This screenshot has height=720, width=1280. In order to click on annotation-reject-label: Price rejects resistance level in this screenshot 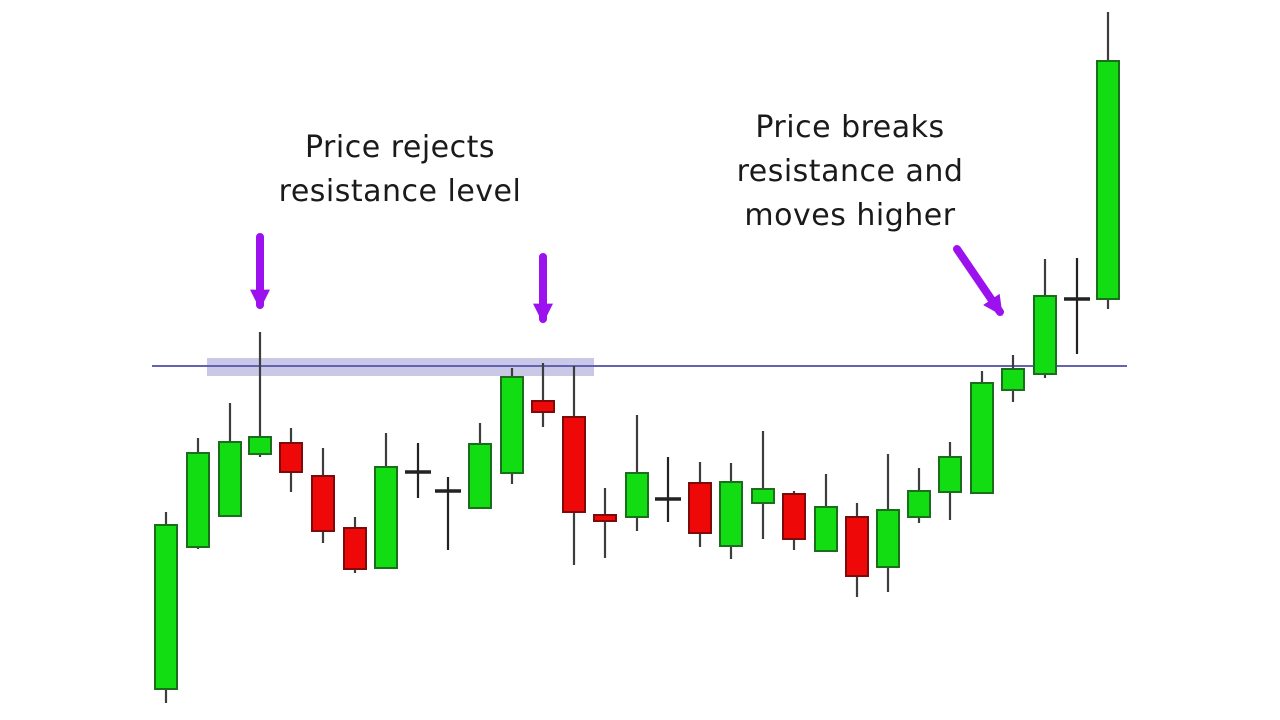, I will do `click(400, 169)`.